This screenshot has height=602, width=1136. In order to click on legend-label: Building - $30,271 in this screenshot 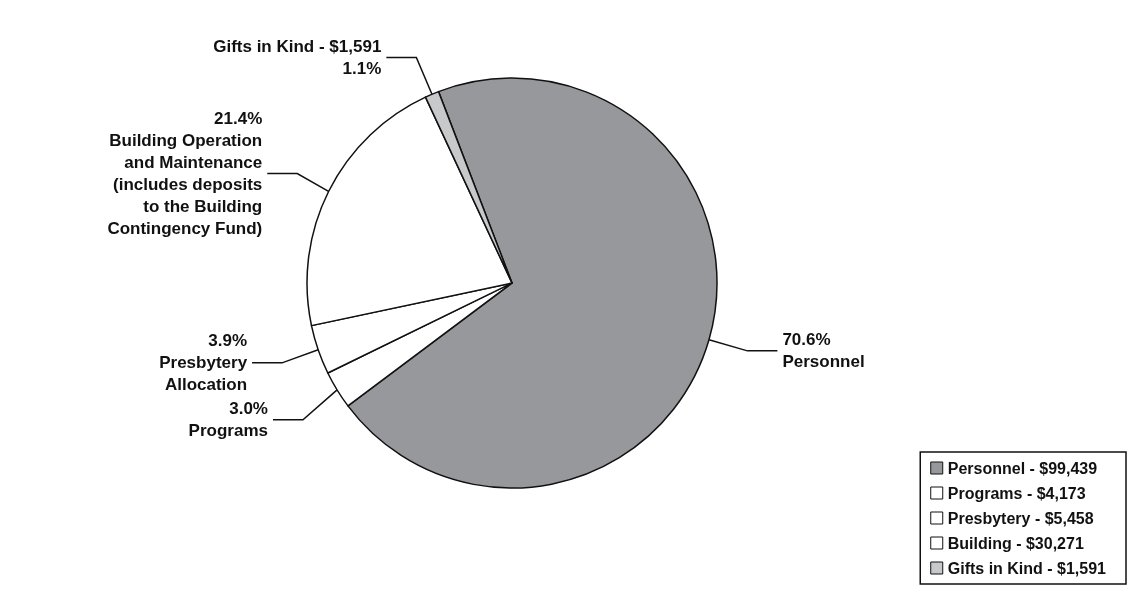, I will do `click(1015, 543)`.